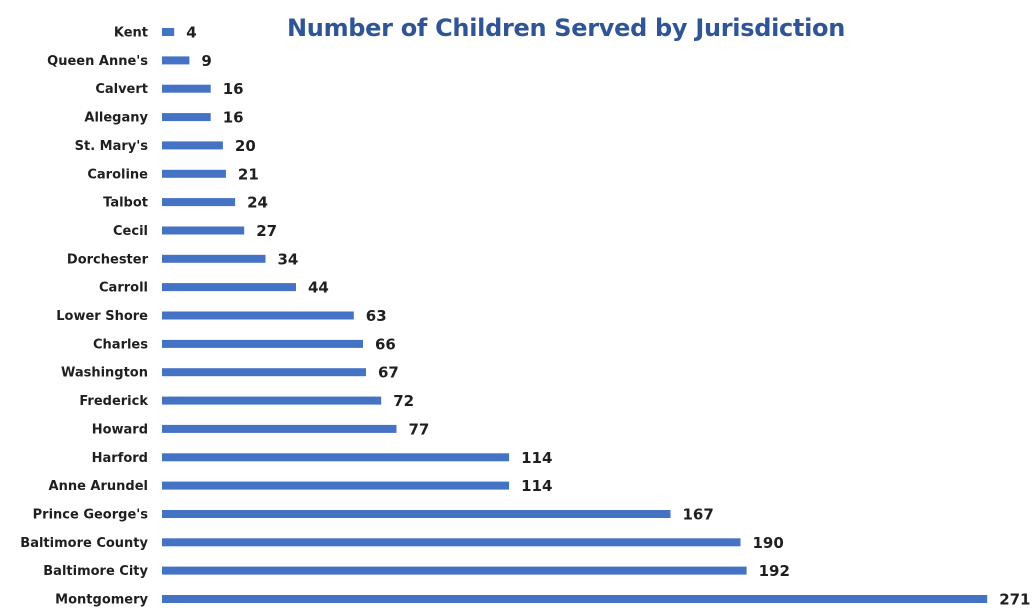  I want to click on bar-allegany, so click(186, 117).